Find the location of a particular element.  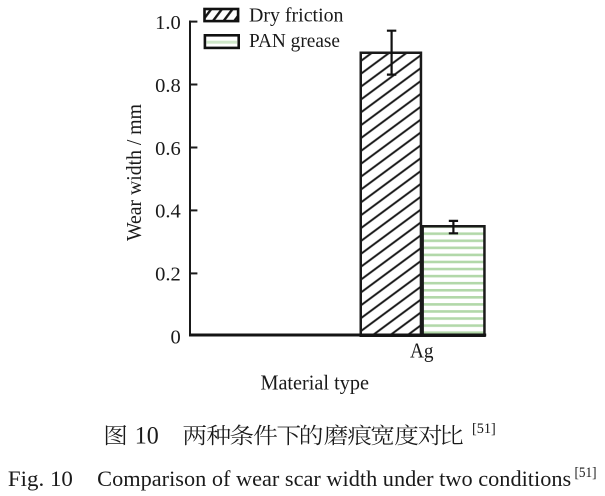

svg-text: 0.6 is located at coordinates (168, 149).